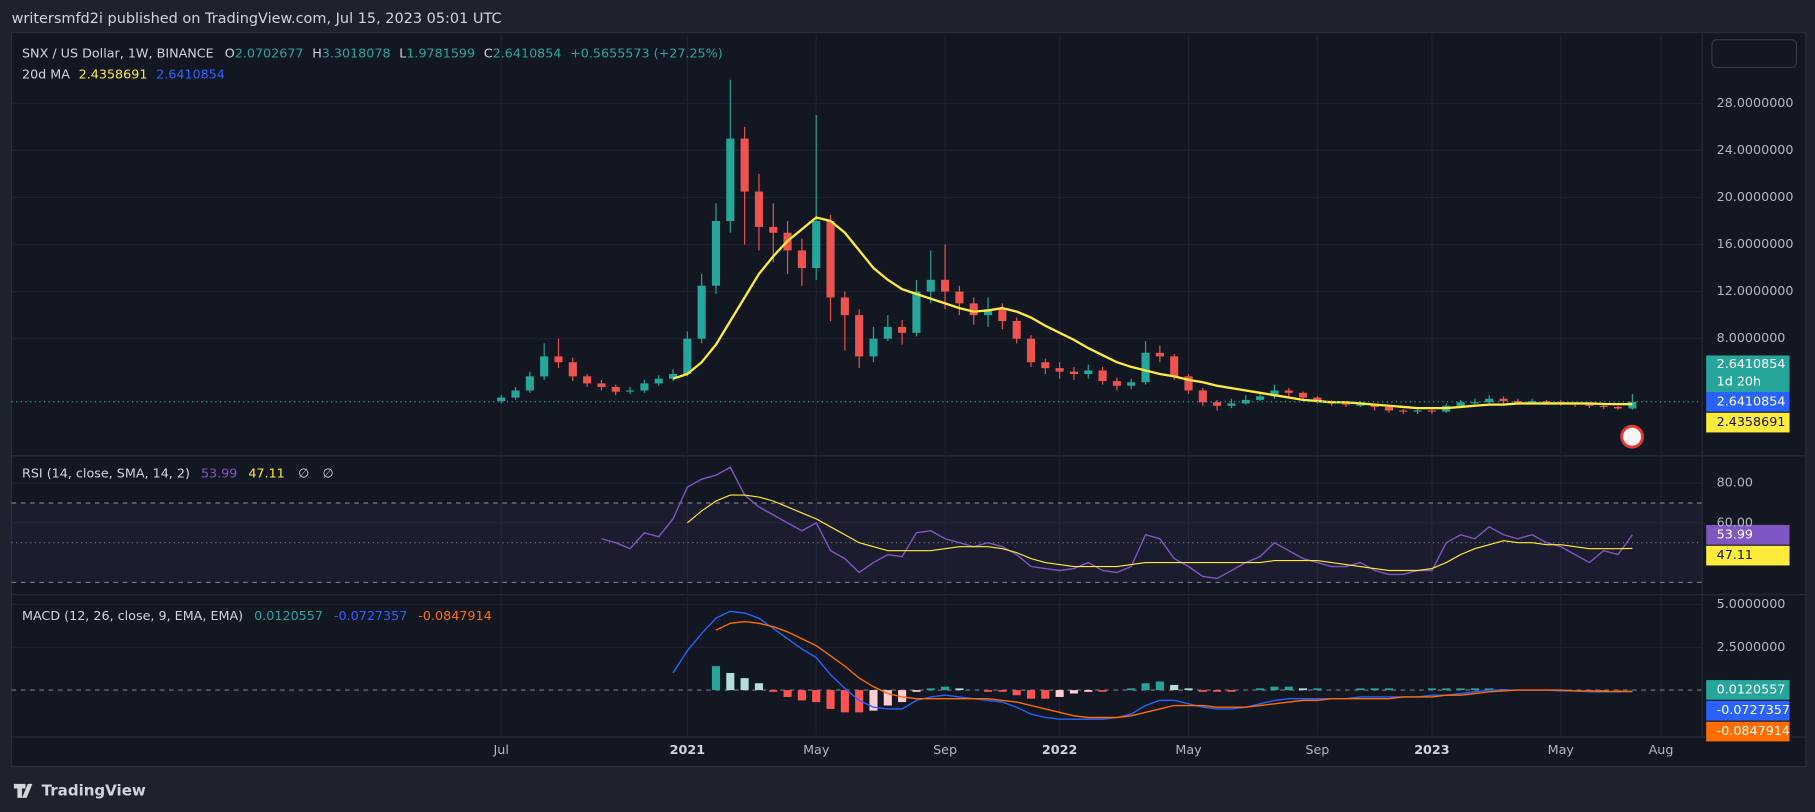 This screenshot has height=812, width=1815. Describe the element at coordinates (1755, 150) in the screenshot. I see `y-tick-label: 24.0000000` at that location.